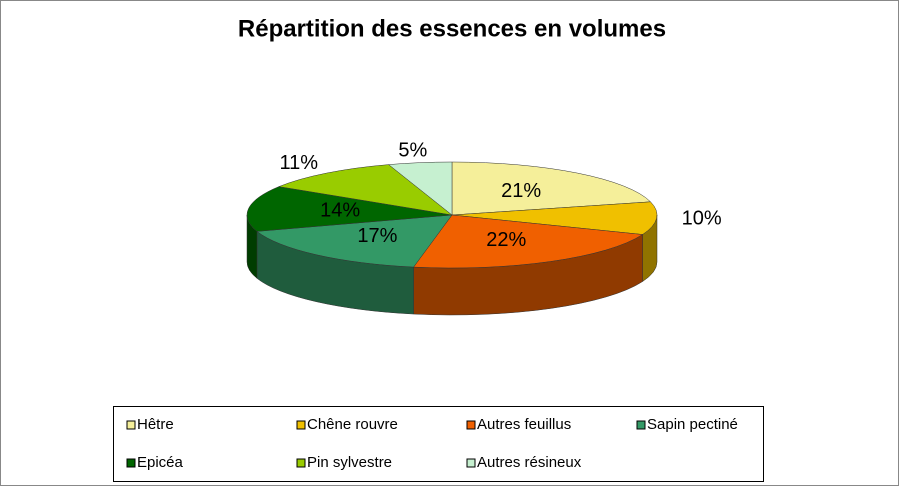  What do you see at coordinates (452, 28) in the screenshot?
I see `chart-title: Répartition des essences en volumes` at bounding box center [452, 28].